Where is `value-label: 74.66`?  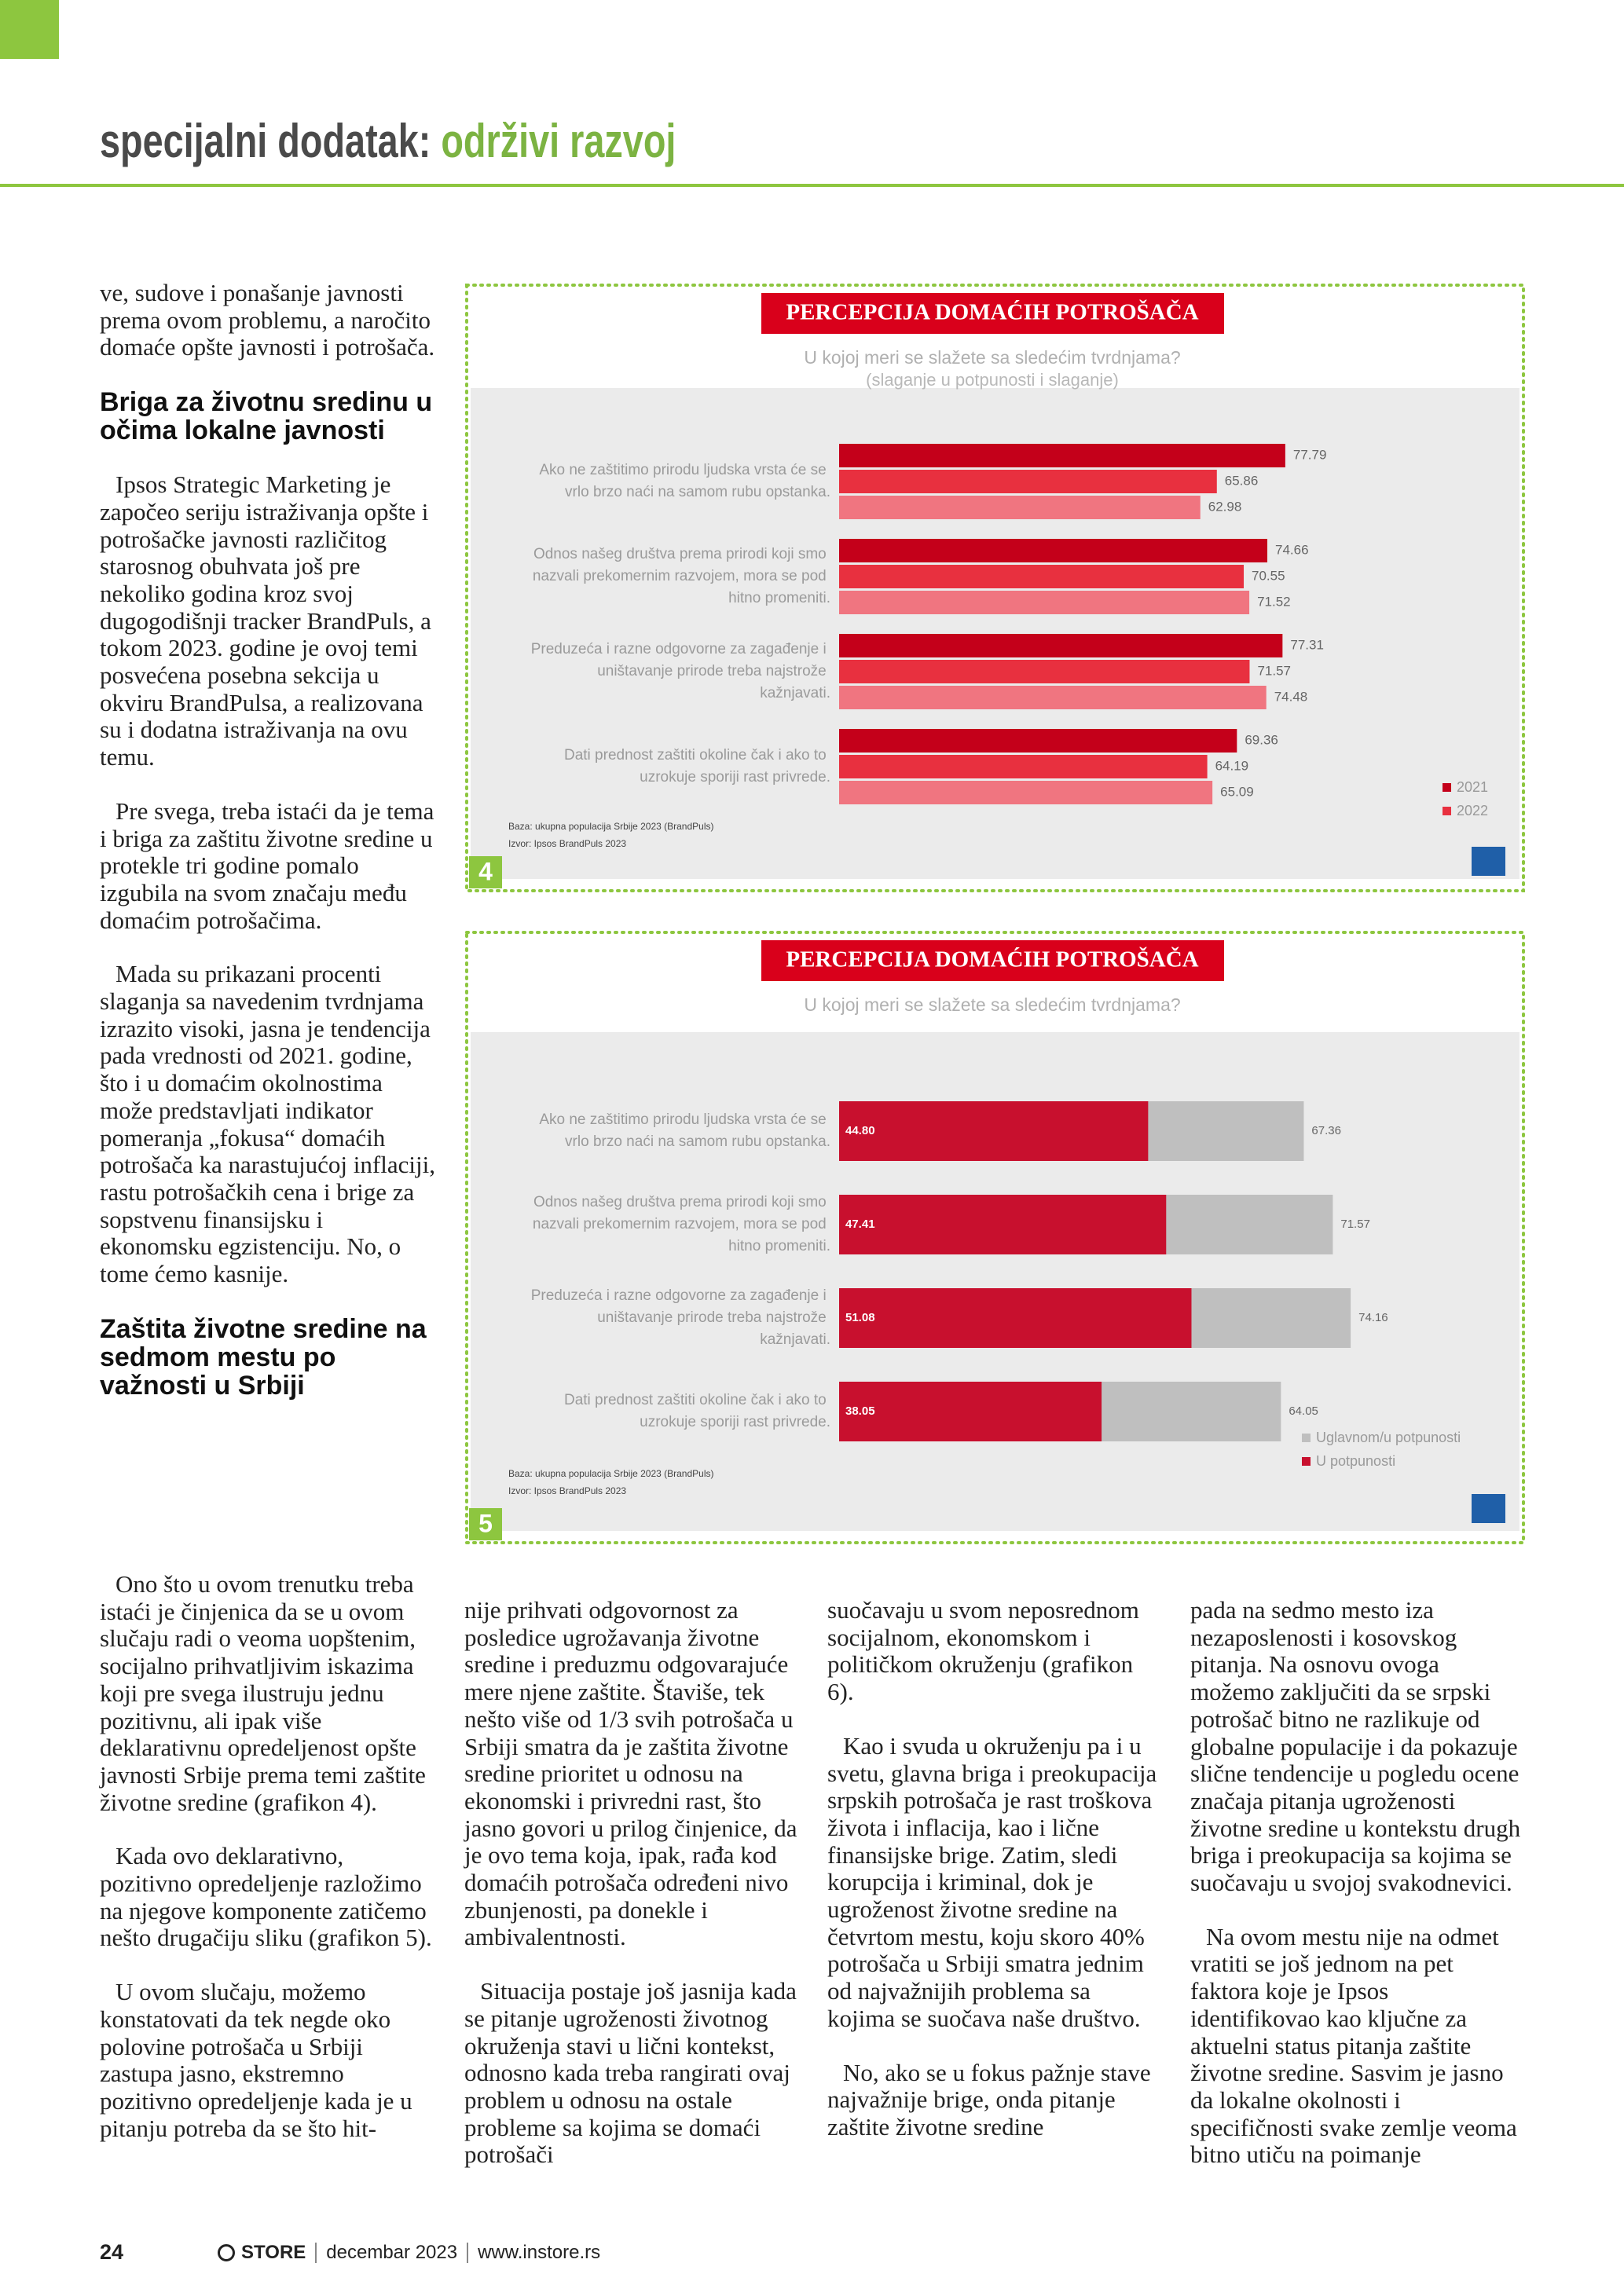 value-label: 74.66 is located at coordinates (1292, 549).